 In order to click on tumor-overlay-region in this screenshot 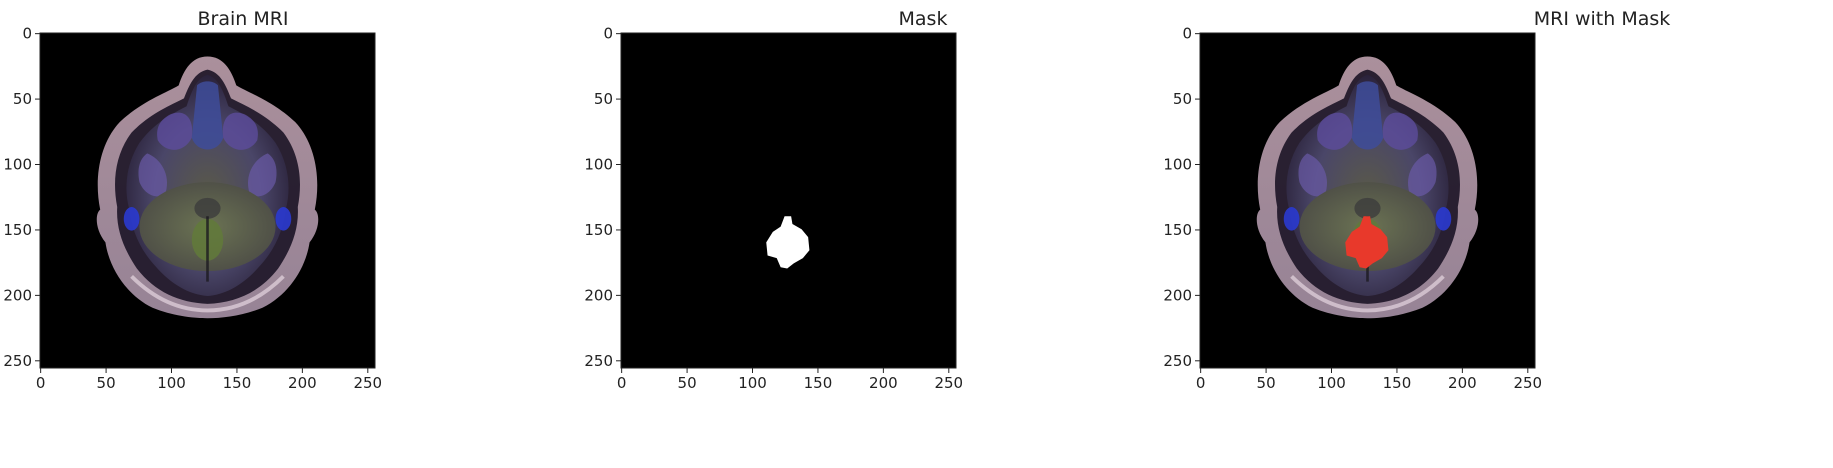, I will do `click(1367, 242)`.